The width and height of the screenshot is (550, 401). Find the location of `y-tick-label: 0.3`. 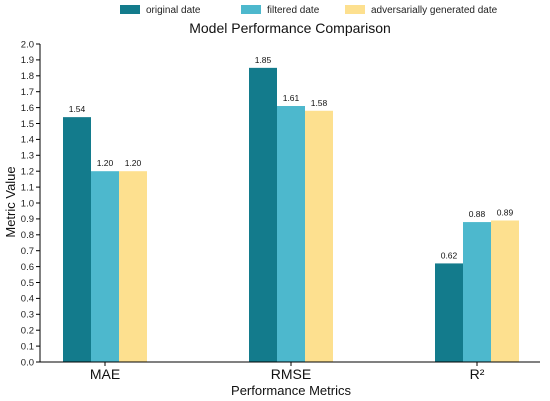

y-tick-label: 0.3 is located at coordinates (27, 315).